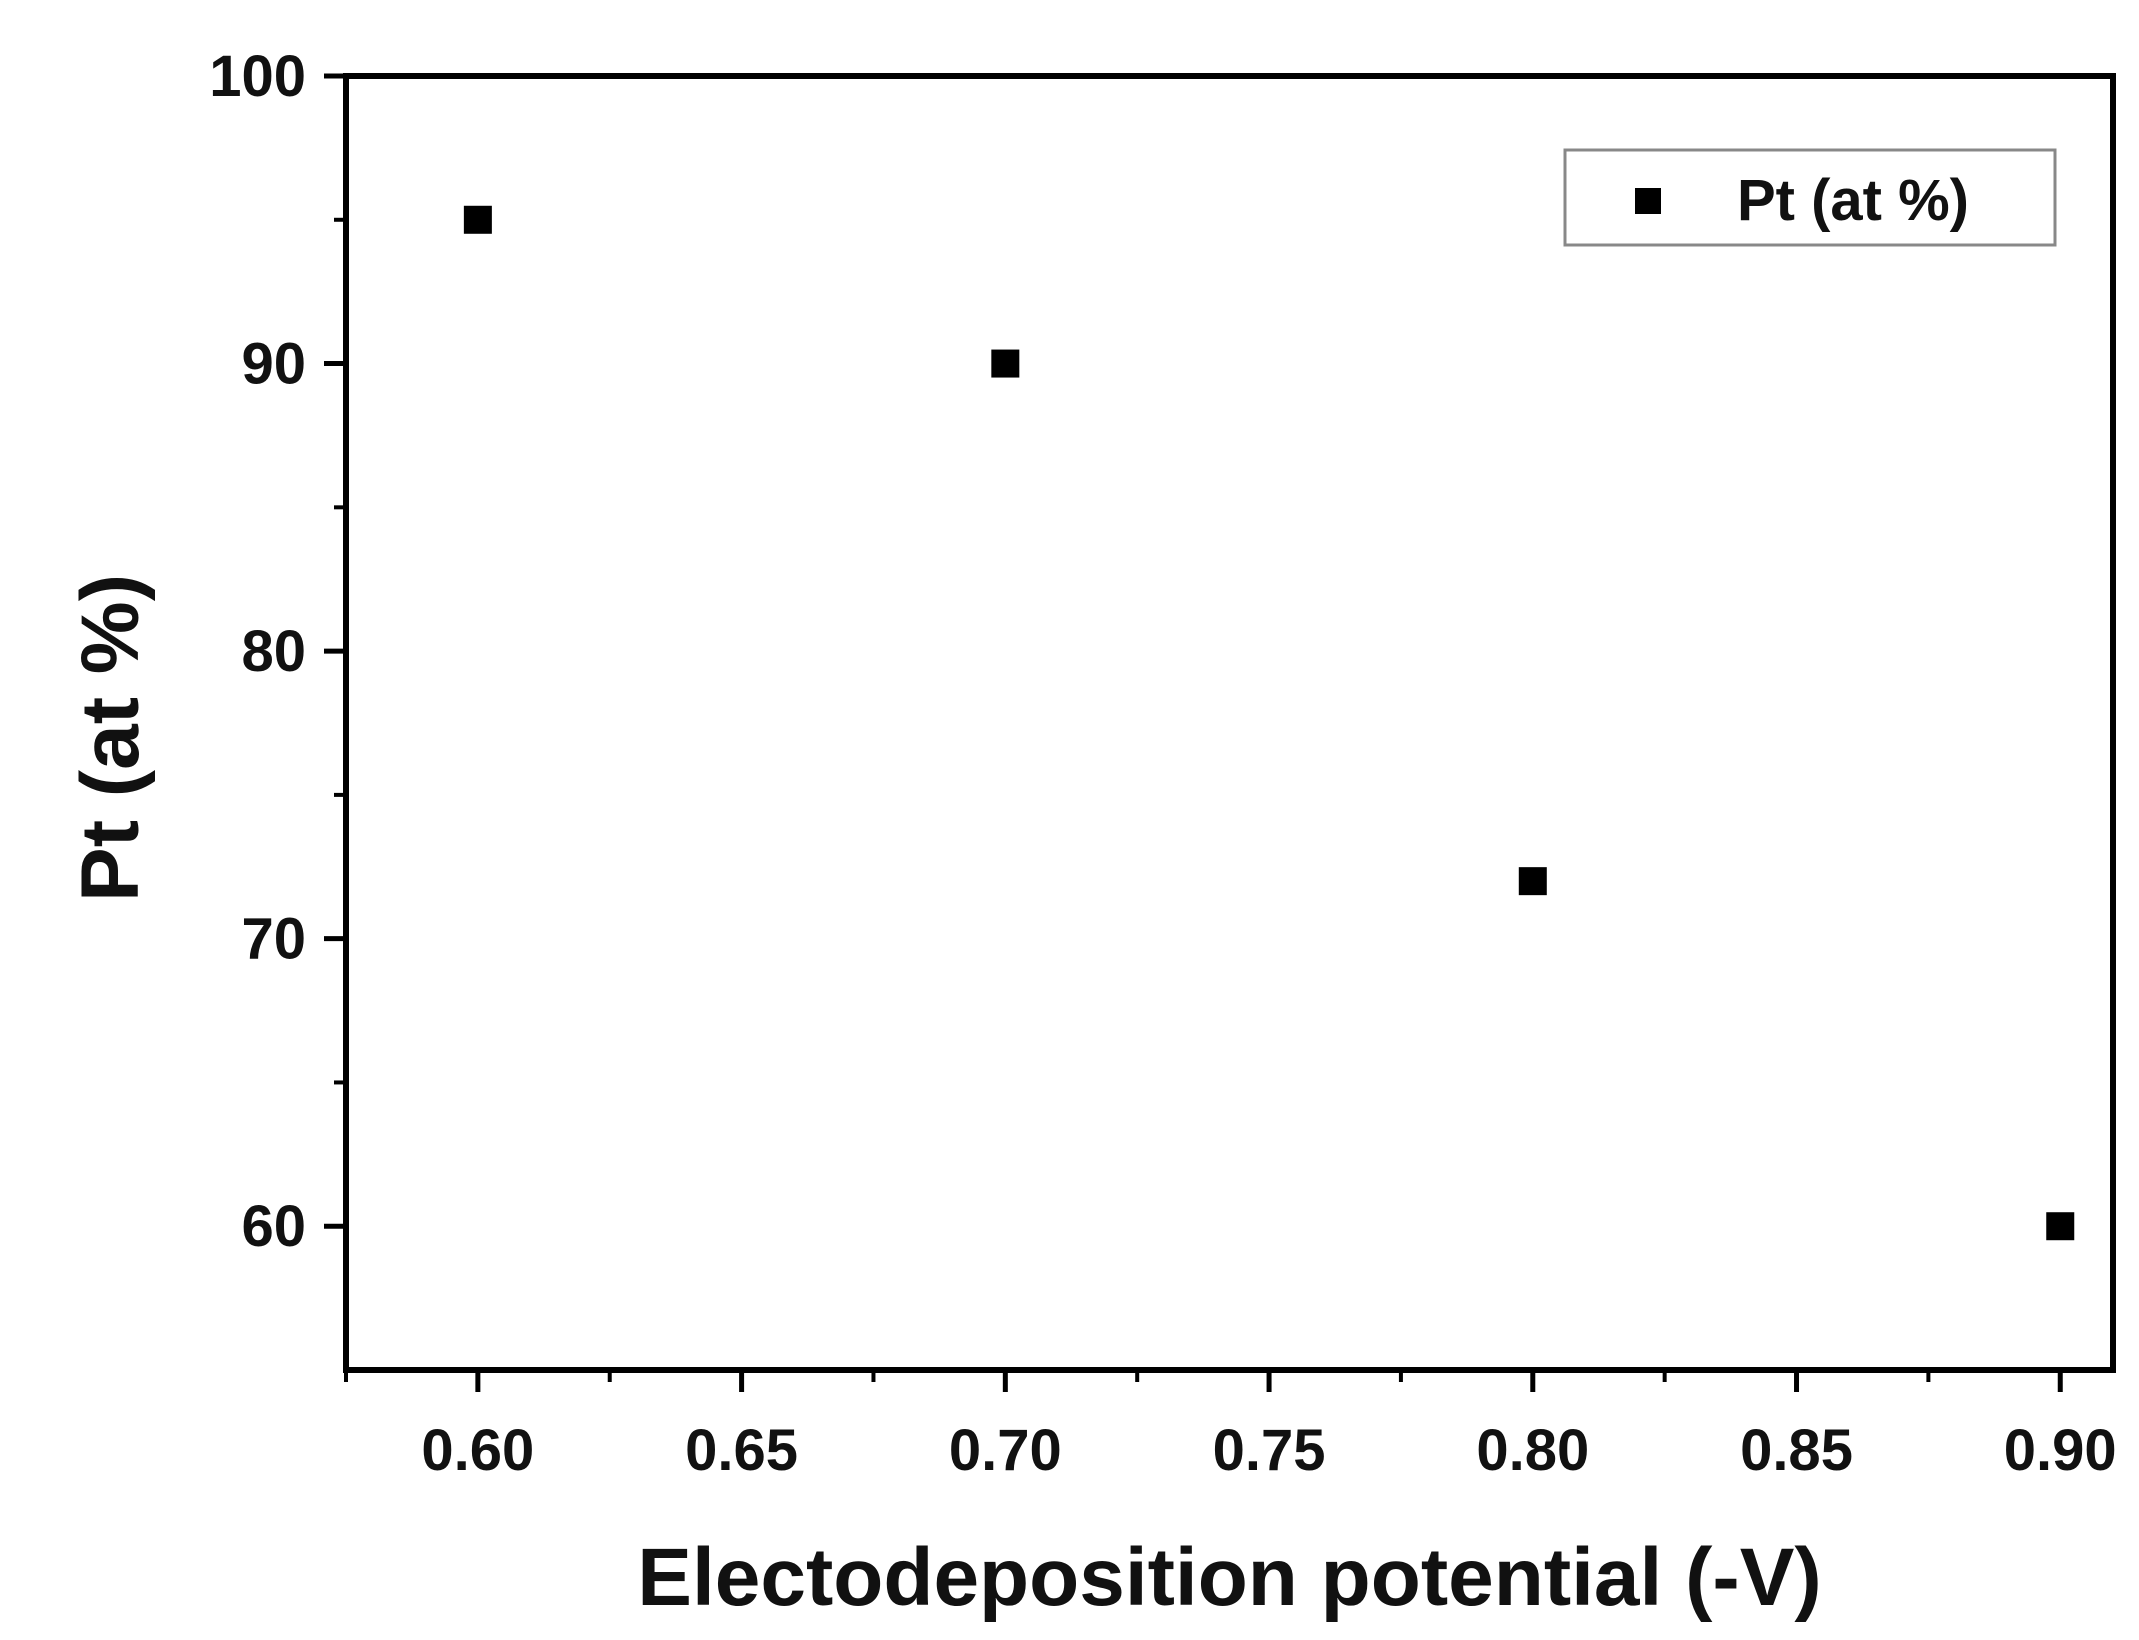 This screenshot has width=2139, height=1640. I want to click on y-tick-label: 80, so click(273, 651).